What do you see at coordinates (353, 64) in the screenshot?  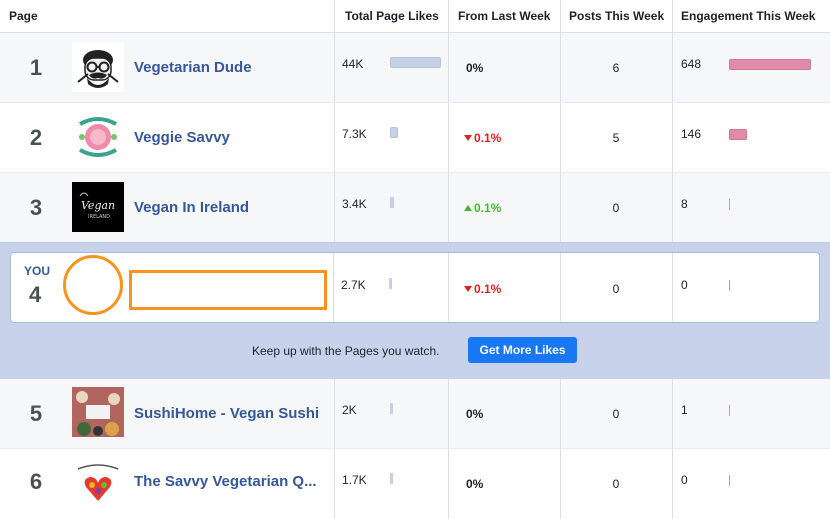 I see `likes-value: 44K` at bounding box center [353, 64].